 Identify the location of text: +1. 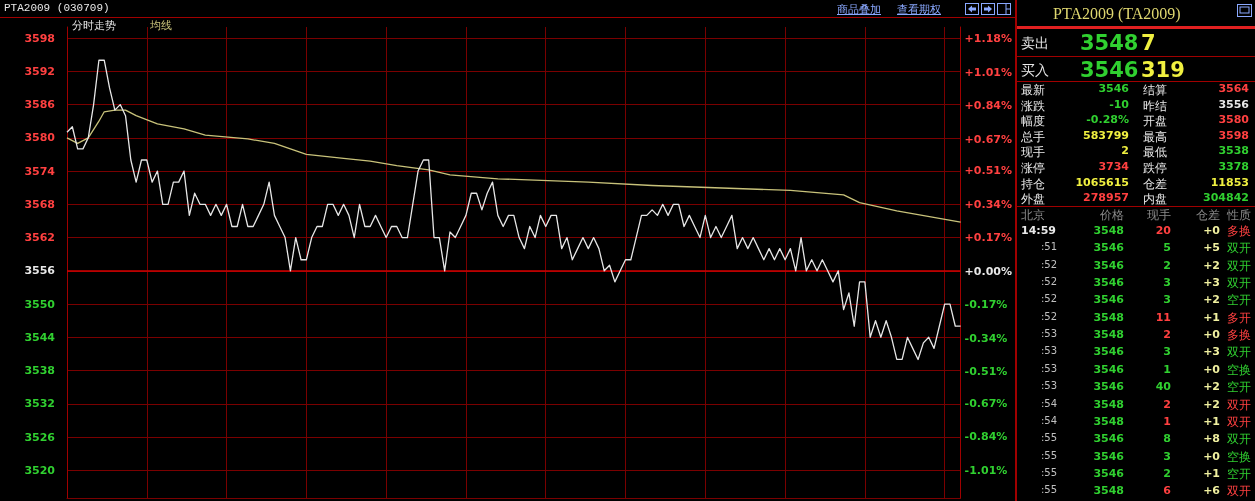
(1211, 473).